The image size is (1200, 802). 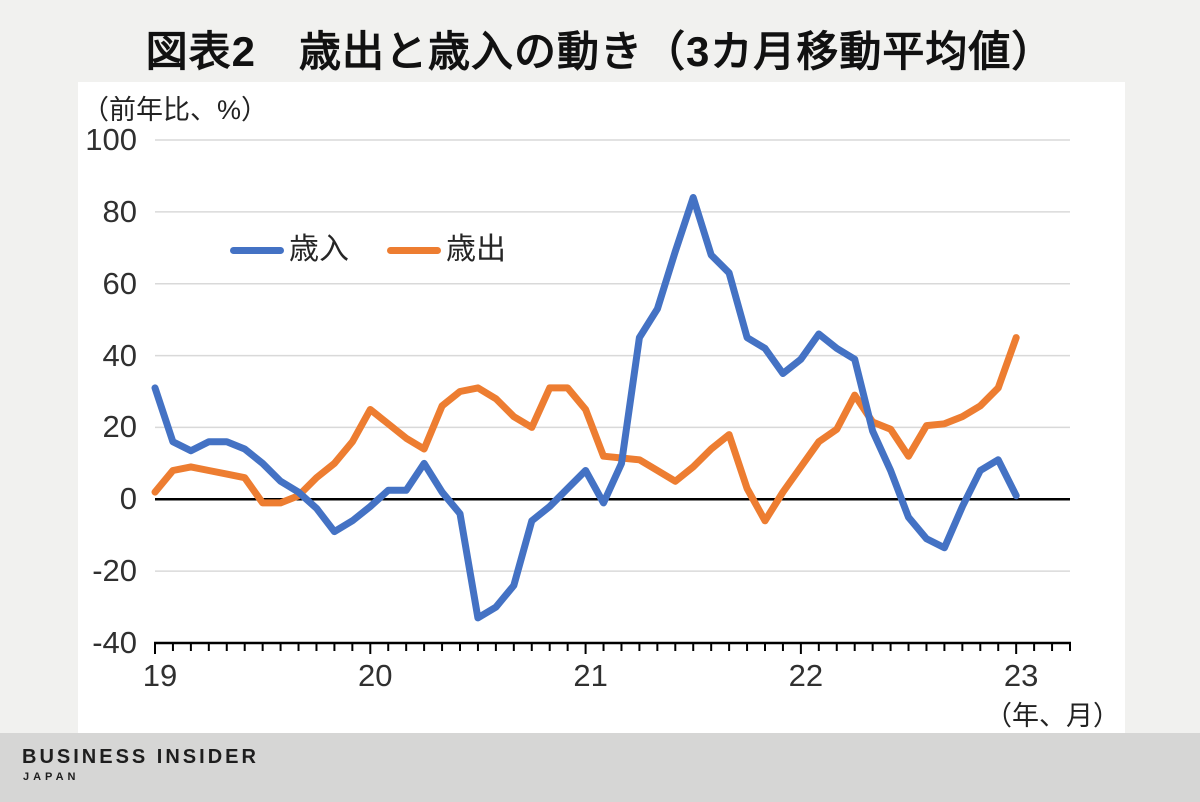 I want to click on legend-label-revenue: 歳入, so click(x=319, y=249).